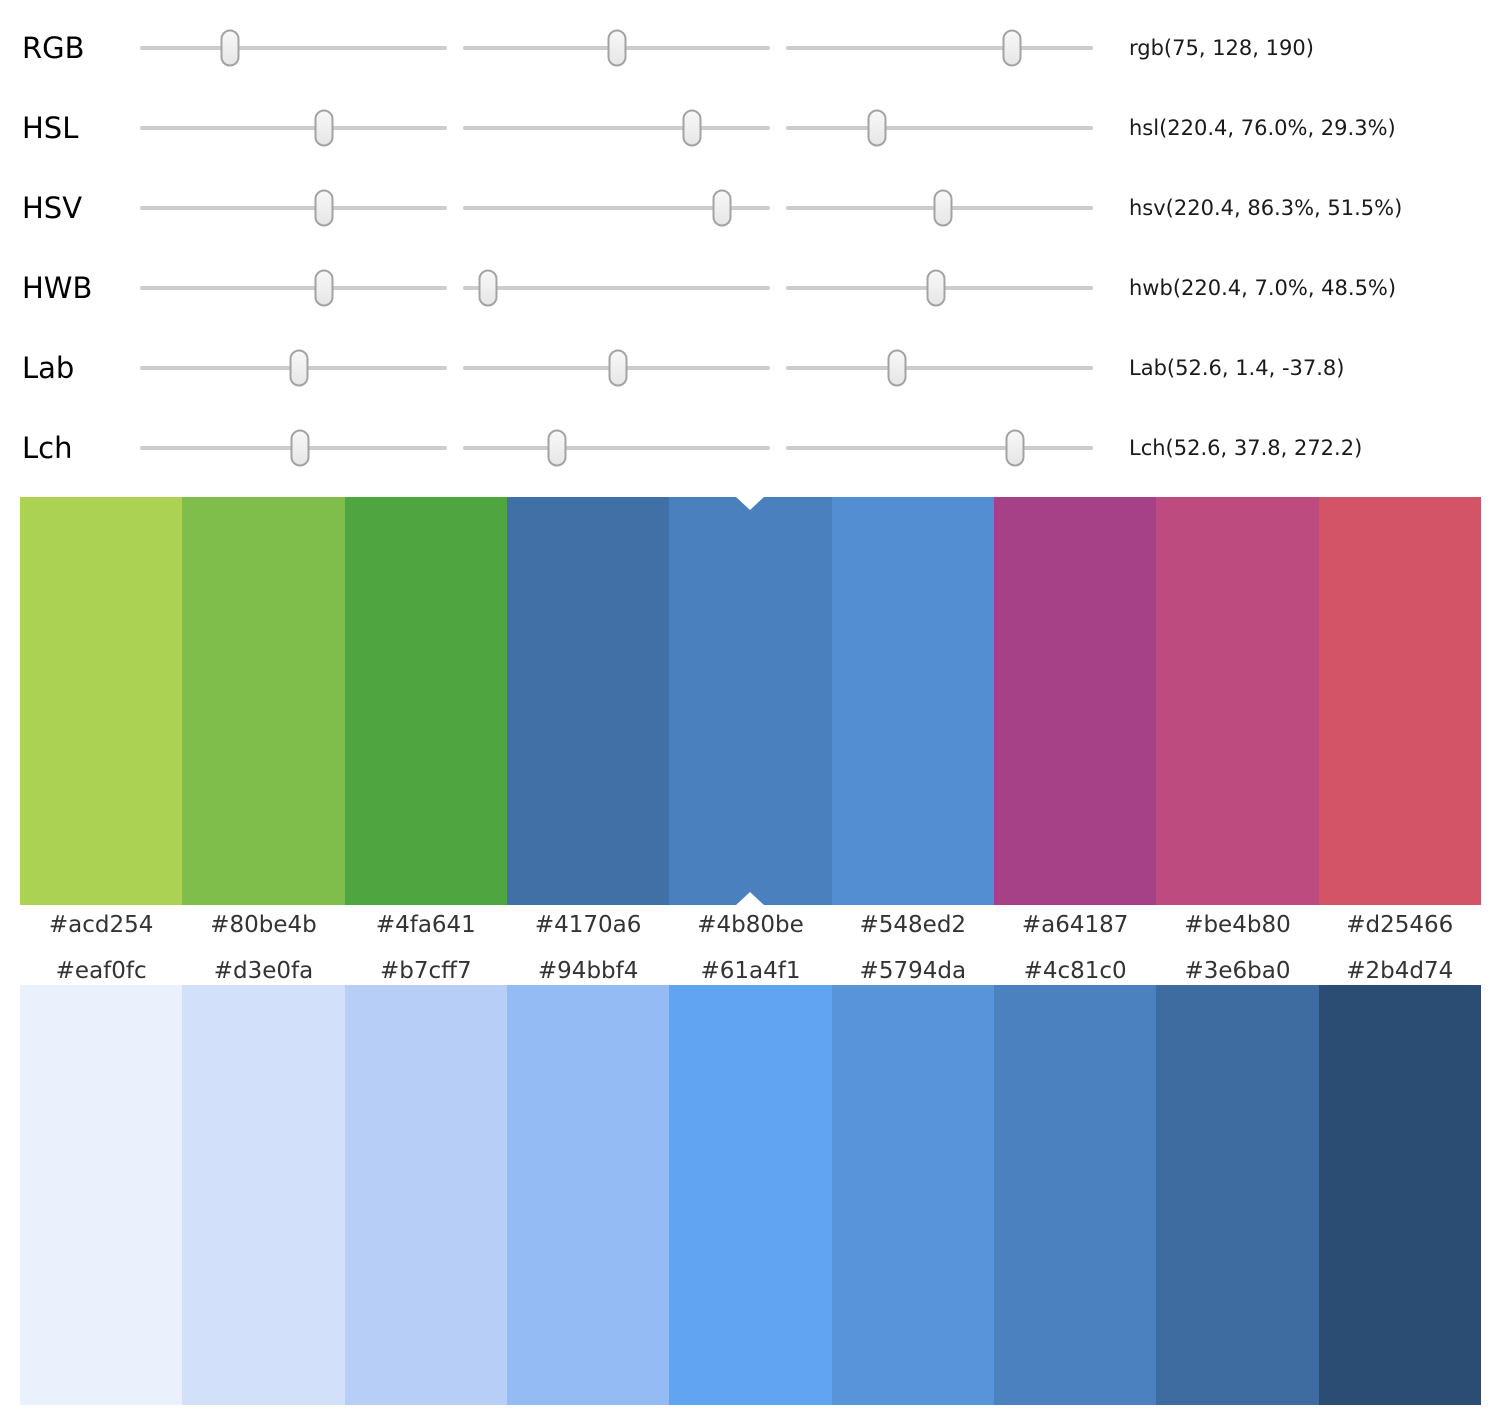 The height and width of the screenshot is (1415, 1501). What do you see at coordinates (101, 925) in the screenshot?
I see `palette-hex-label: #acd254` at bounding box center [101, 925].